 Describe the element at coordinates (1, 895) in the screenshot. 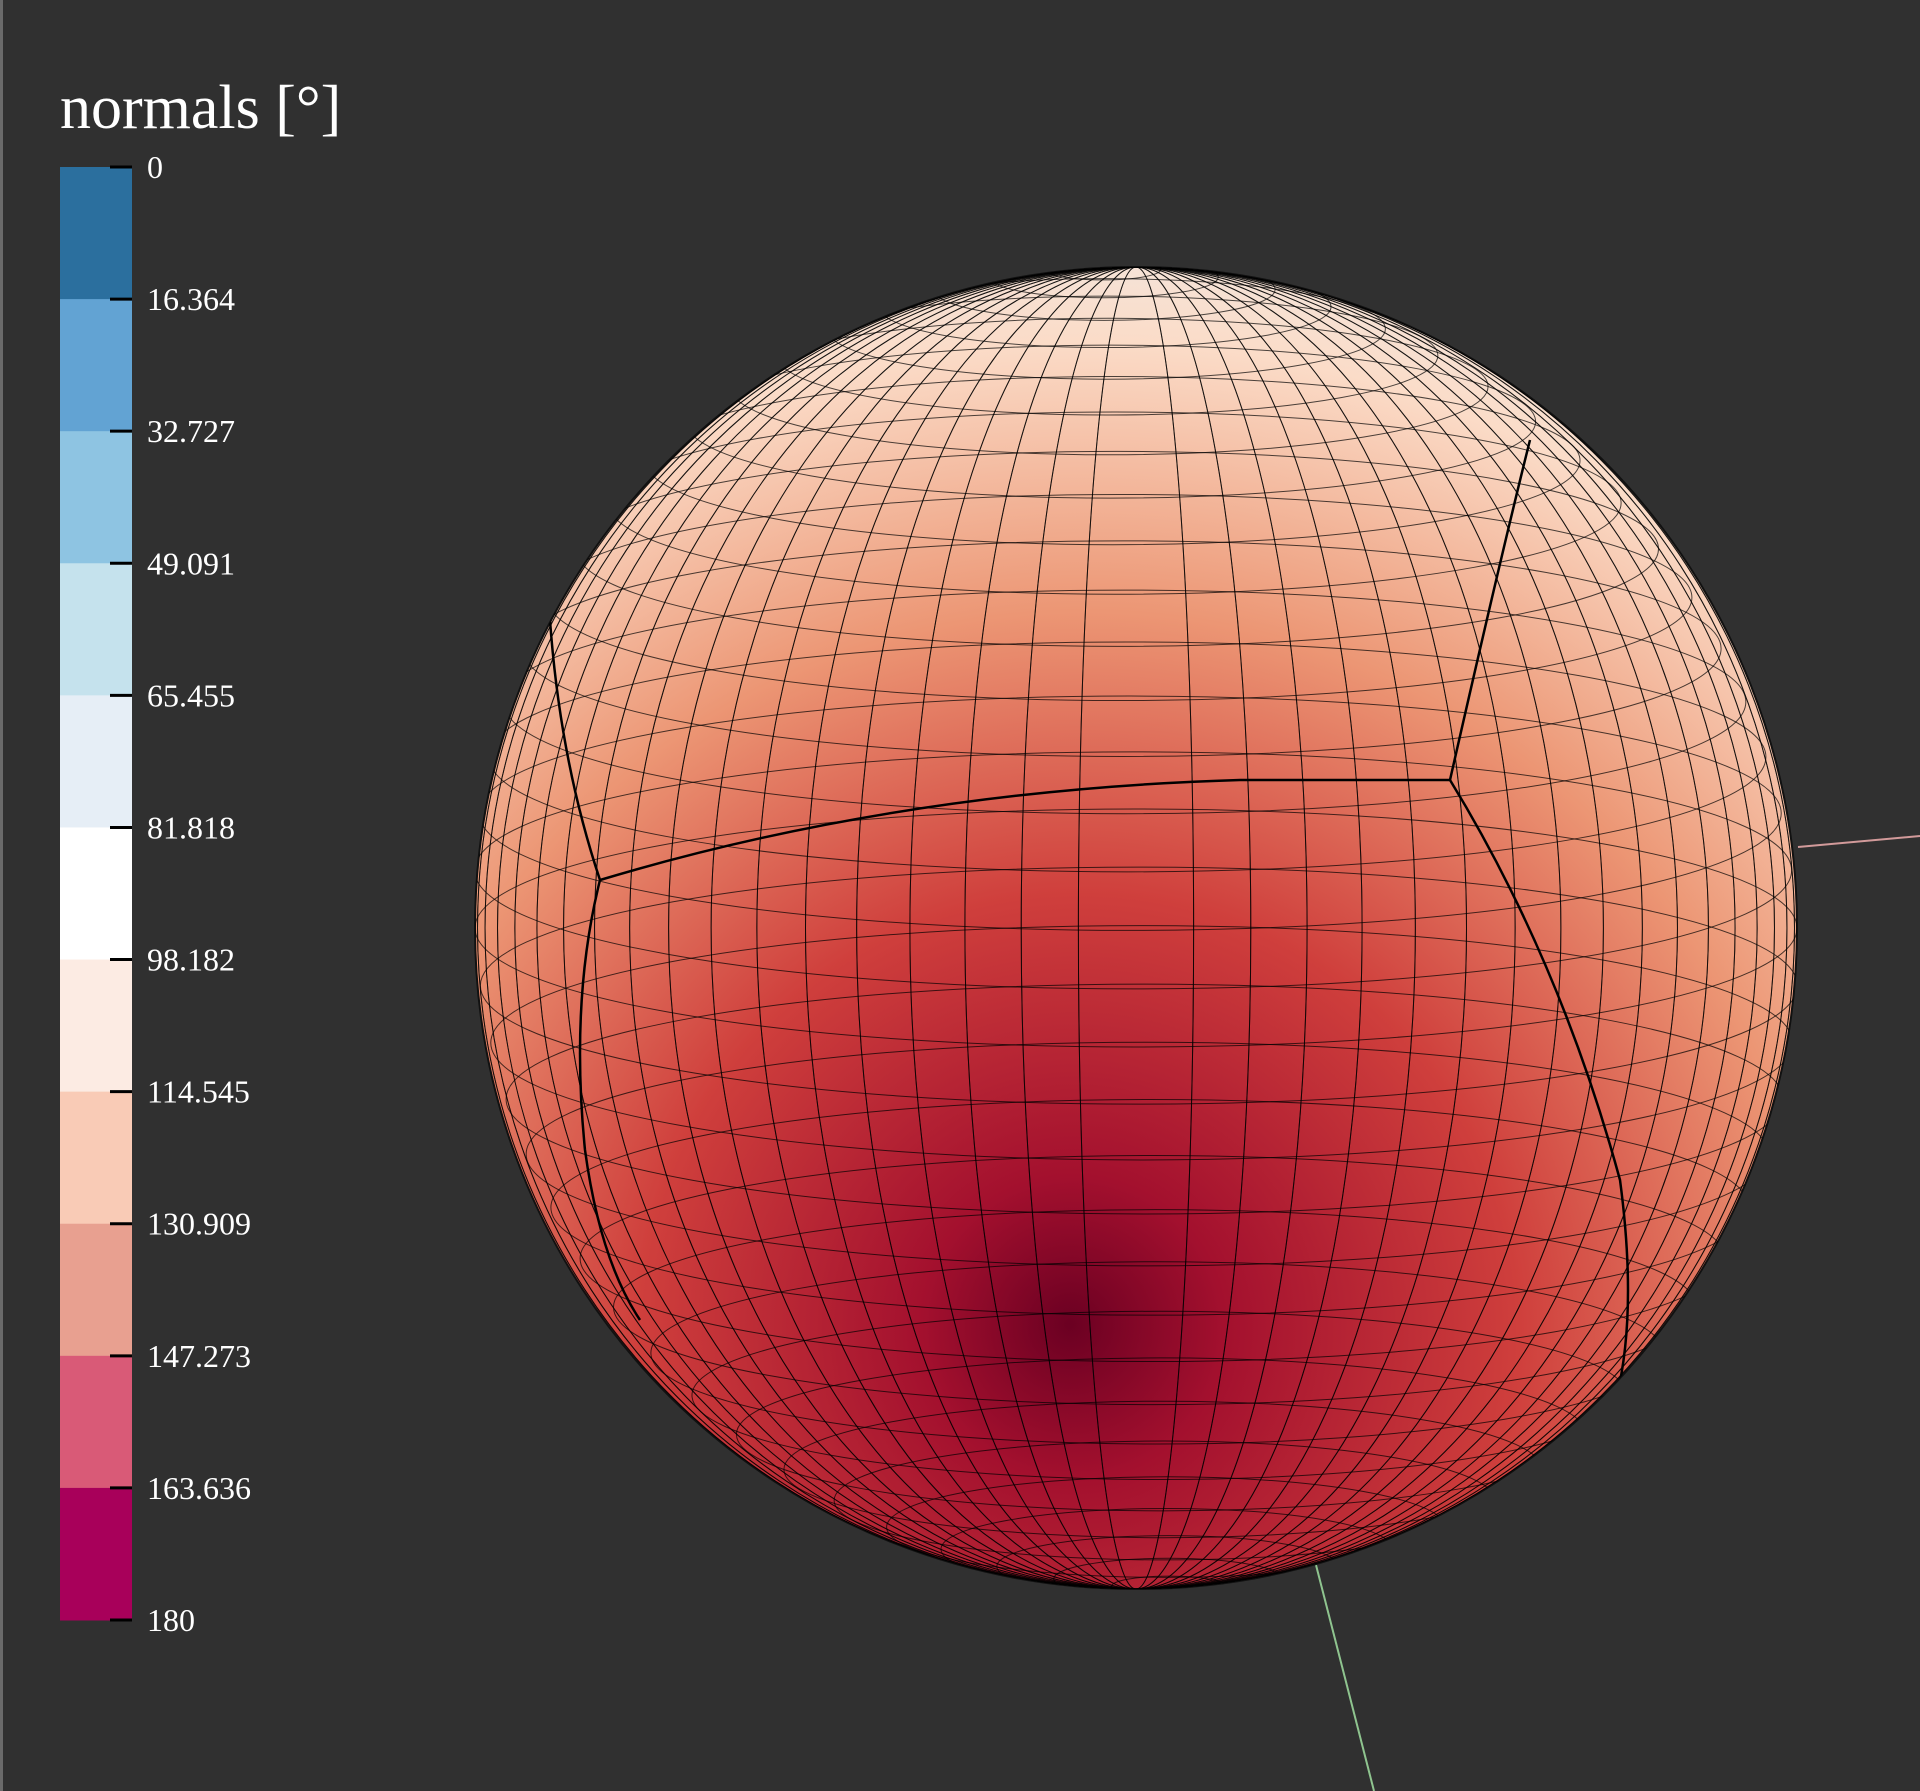

I see `view-border` at that location.